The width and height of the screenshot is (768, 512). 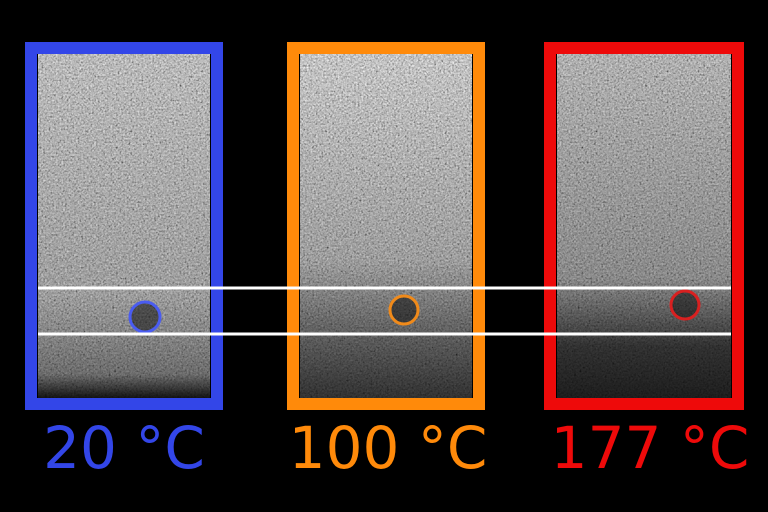 What do you see at coordinates (650, 448) in the screenshot?
I see `temperature-label: 177 °C` at bounding box center [650, 448].